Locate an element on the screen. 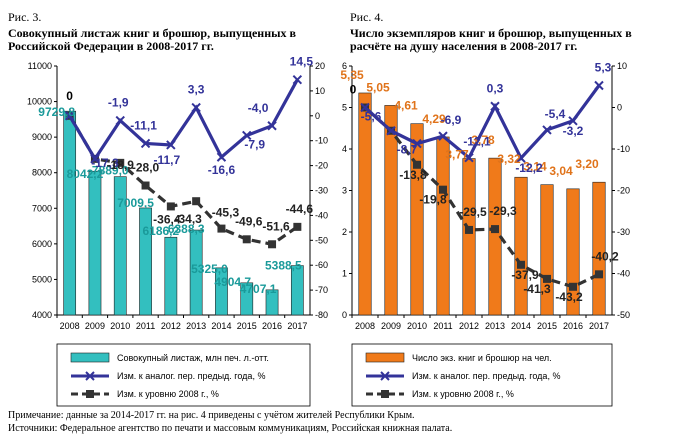 The width and height of the screenshot is (688, 441). right-tick-label: -70 is located at coordinates (321, 290).